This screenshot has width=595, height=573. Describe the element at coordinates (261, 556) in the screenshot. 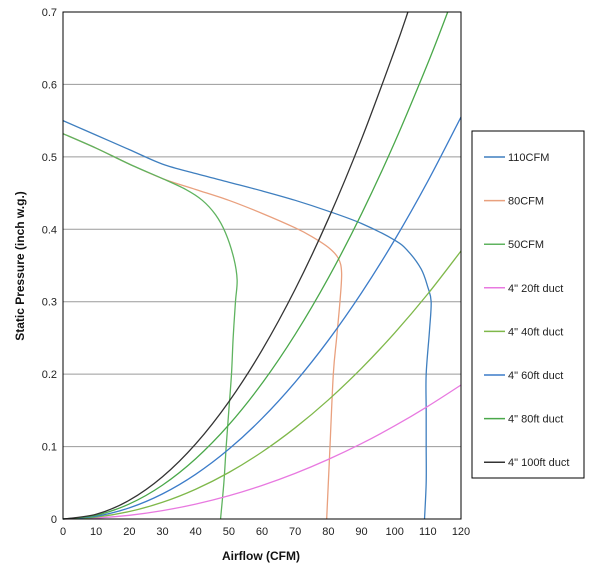

I see `x-axis-title: Airflow (CFM)` at that location.